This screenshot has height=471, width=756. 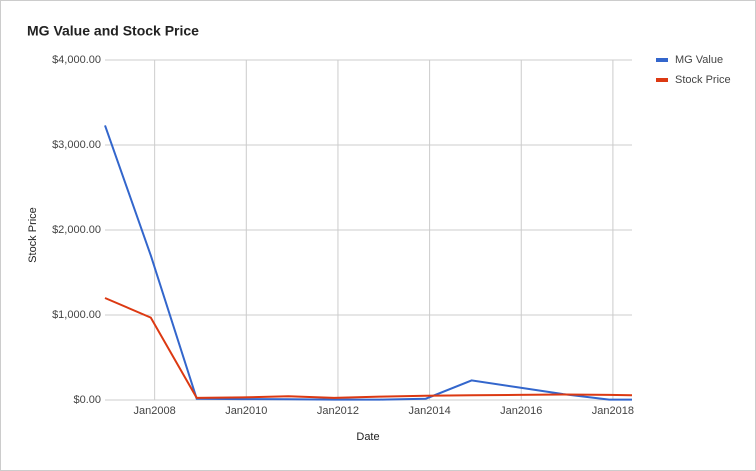 What do you see at coordinates (338, 411) in the screenshot?
I see `x-tick-label: Jan2012` at bounding box center [338, 411].